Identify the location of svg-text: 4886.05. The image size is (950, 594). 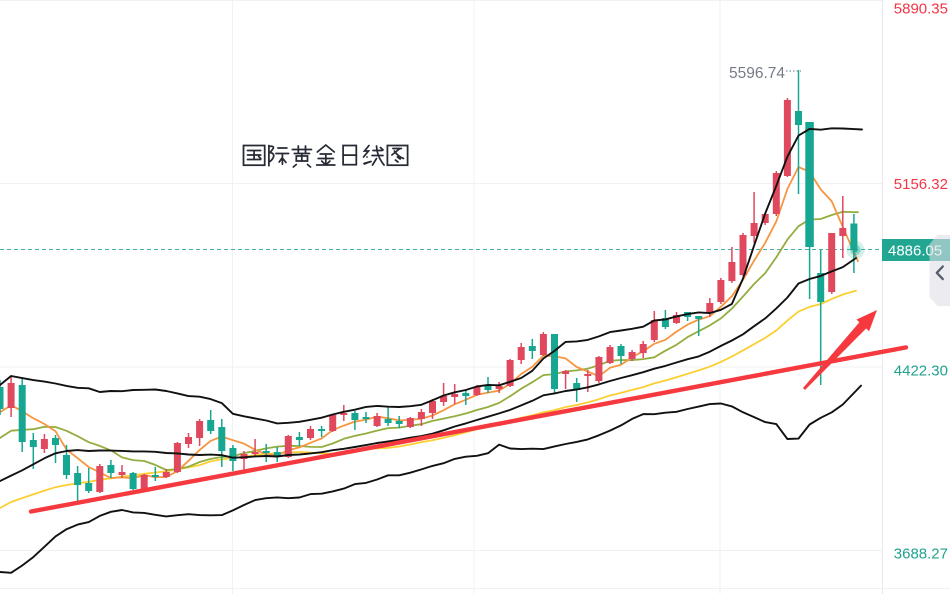
(915, 251).